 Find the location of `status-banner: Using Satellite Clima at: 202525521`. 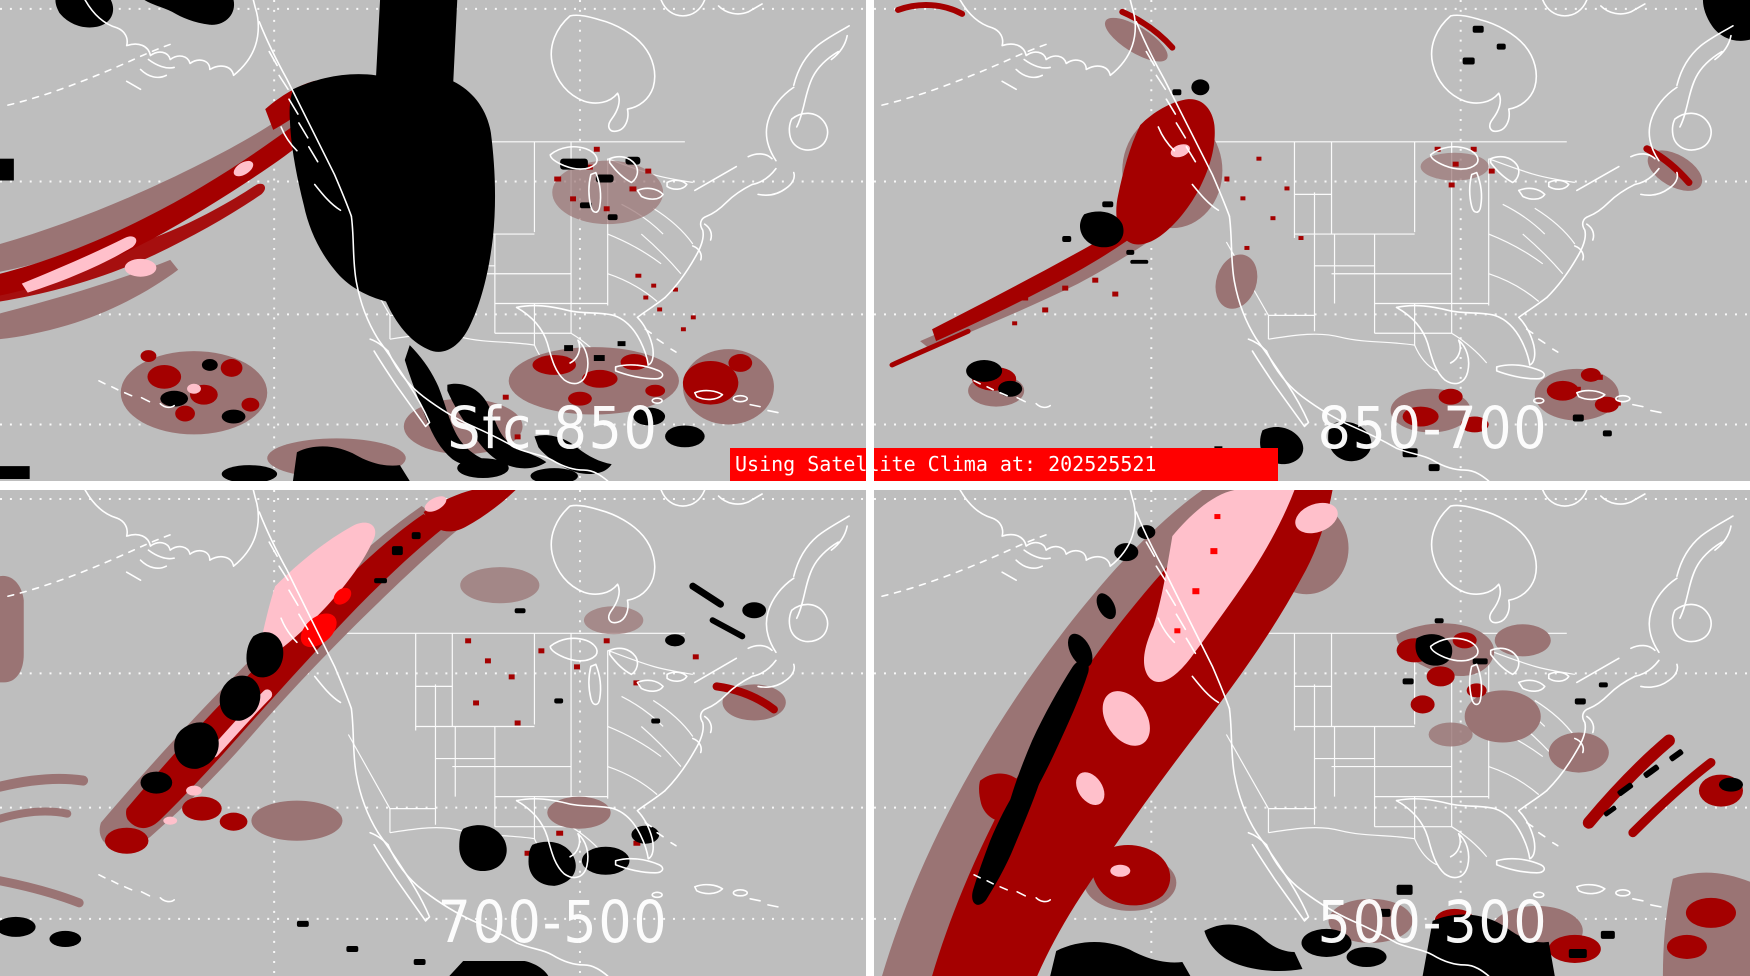

status-banner: Using Satellite Clima at: 202525521 is located at coordinates (1004, 464).